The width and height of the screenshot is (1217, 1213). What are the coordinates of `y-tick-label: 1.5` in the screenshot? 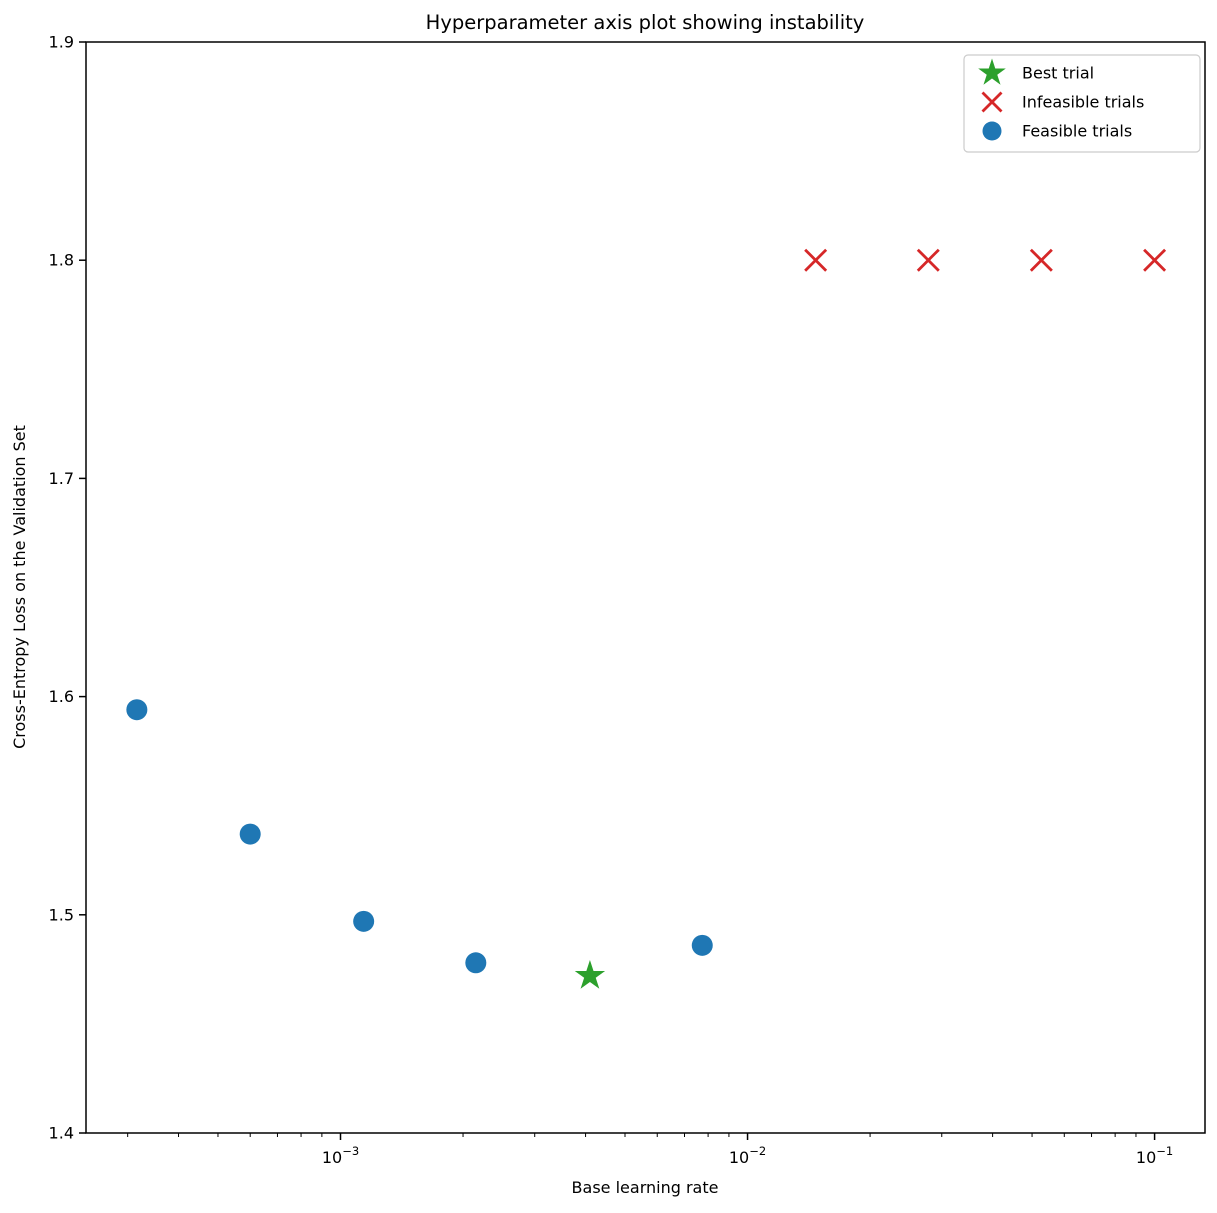 It's located at (61, 914).